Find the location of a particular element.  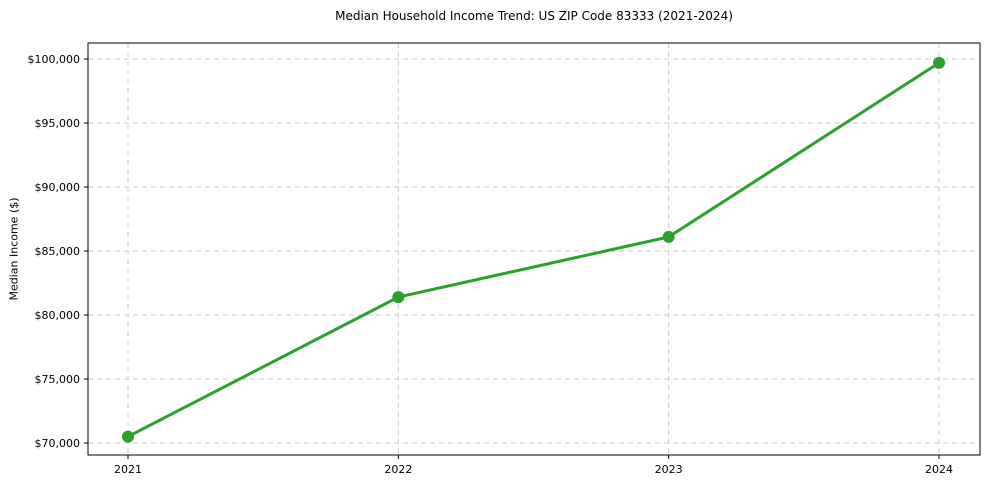

y-tick-label: $70,000 is located at coordinates (58, 443).